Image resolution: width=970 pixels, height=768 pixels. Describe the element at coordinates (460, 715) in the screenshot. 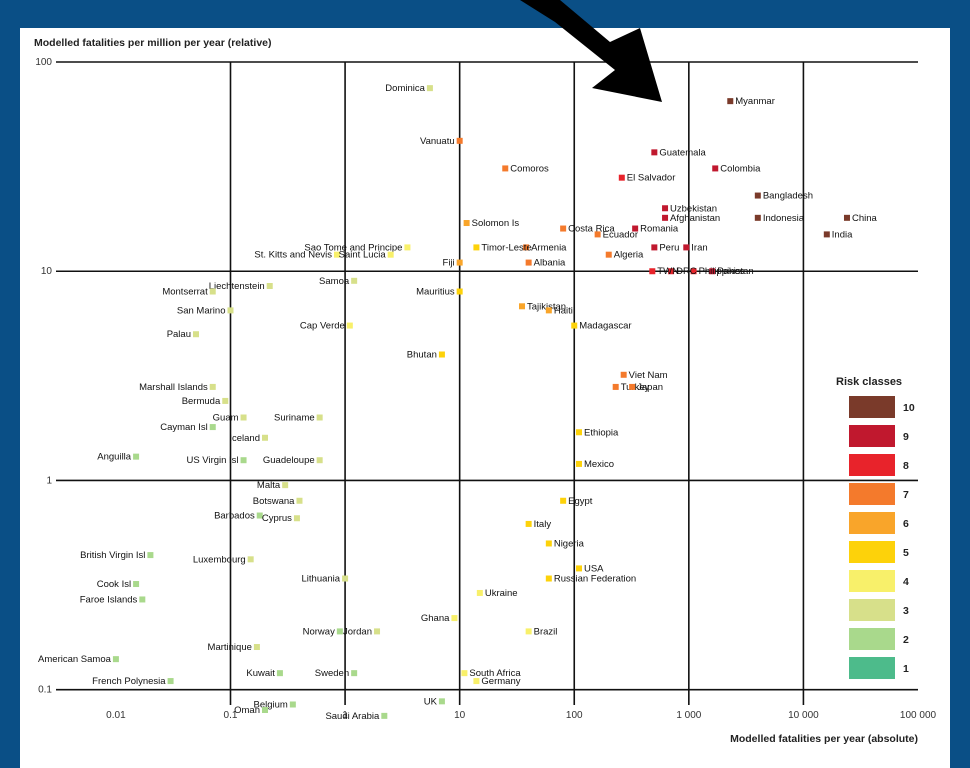

I see `x-tick-label: 10` at that location.